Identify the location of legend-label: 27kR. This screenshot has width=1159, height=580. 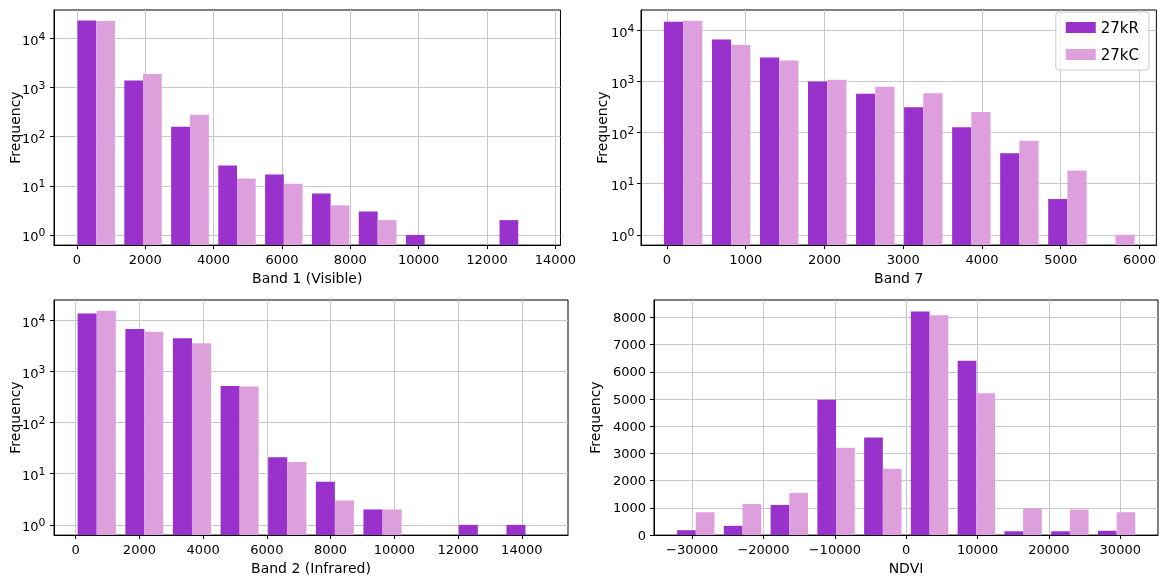
(1119, 27).